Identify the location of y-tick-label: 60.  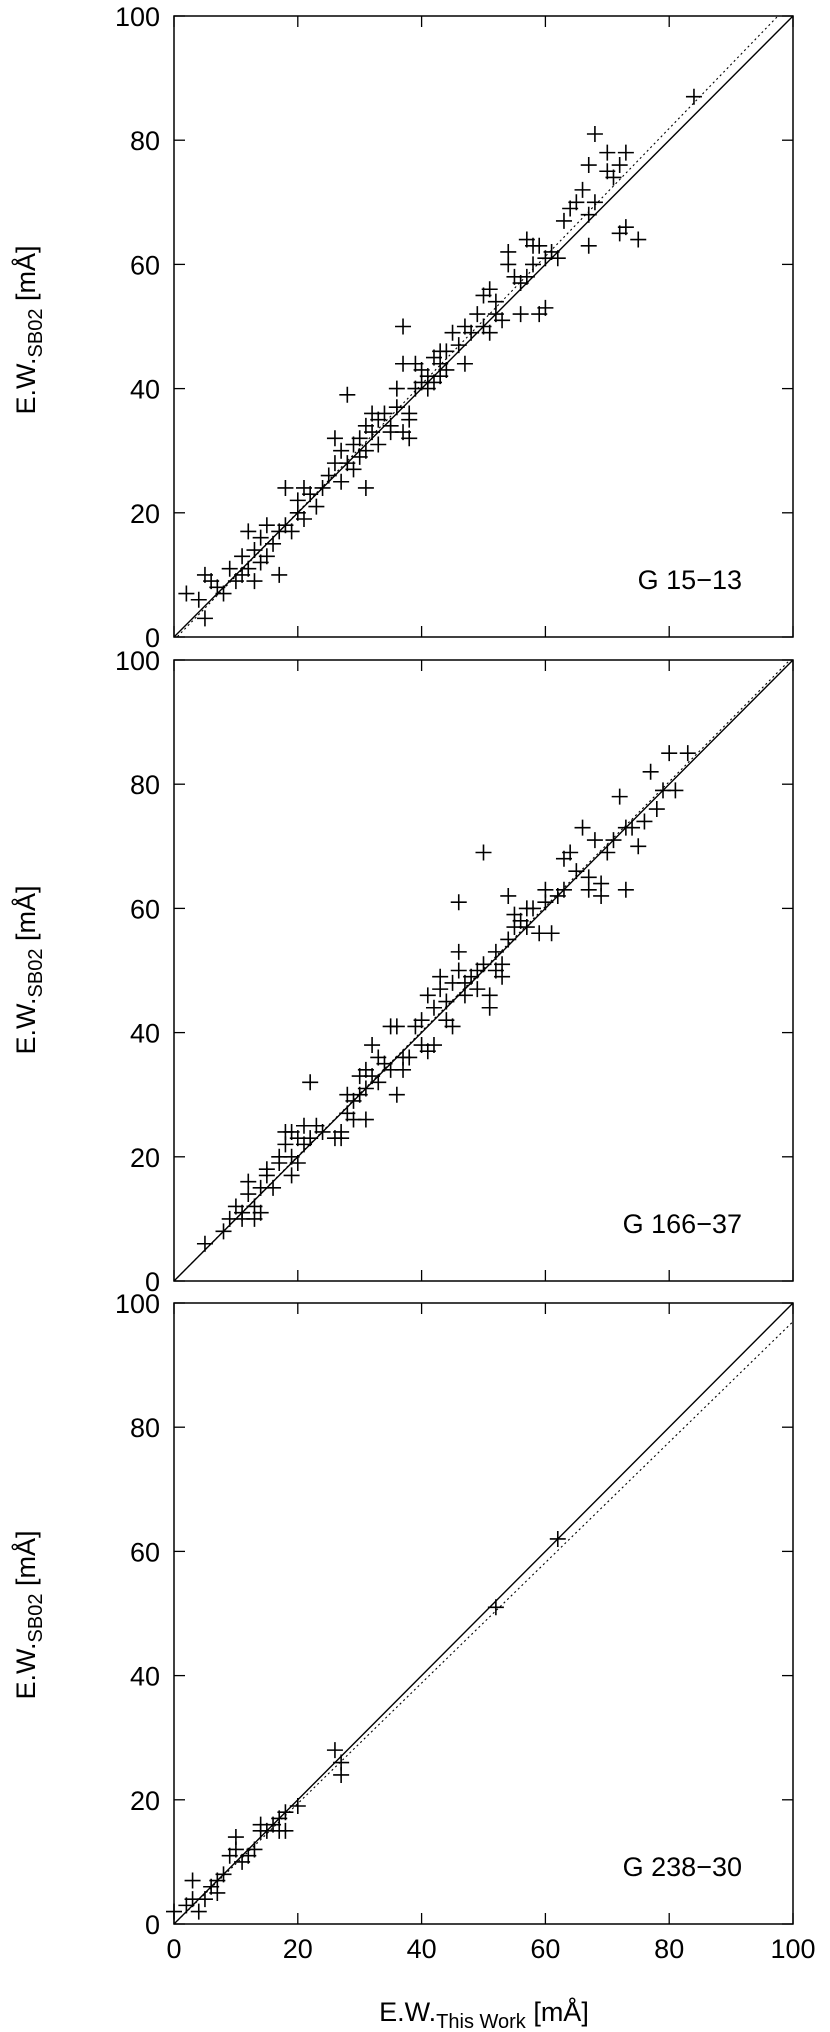
(145, 909).